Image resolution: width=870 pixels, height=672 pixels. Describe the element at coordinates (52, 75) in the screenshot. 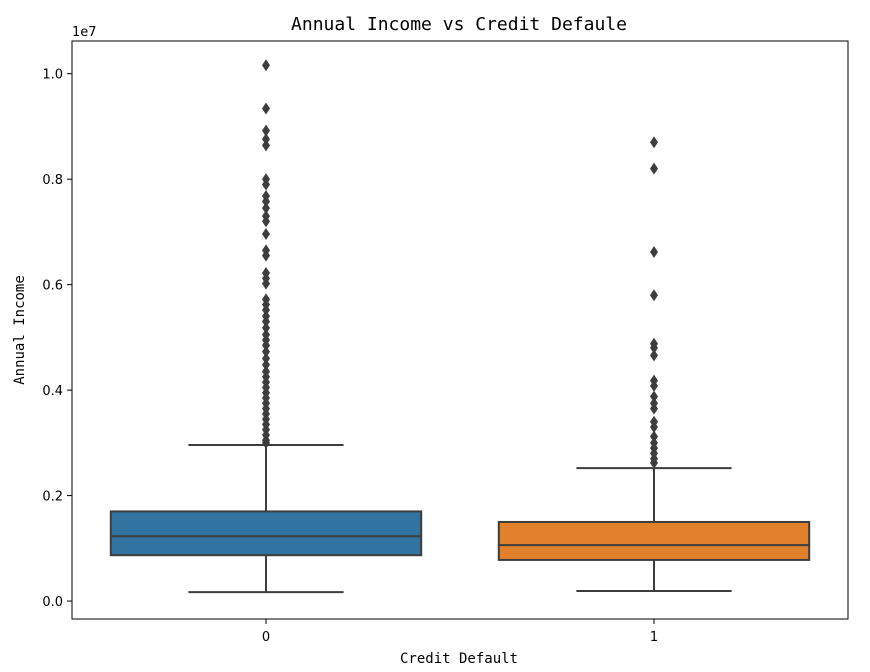

I see `y-tick-label: 1.0` at that location.